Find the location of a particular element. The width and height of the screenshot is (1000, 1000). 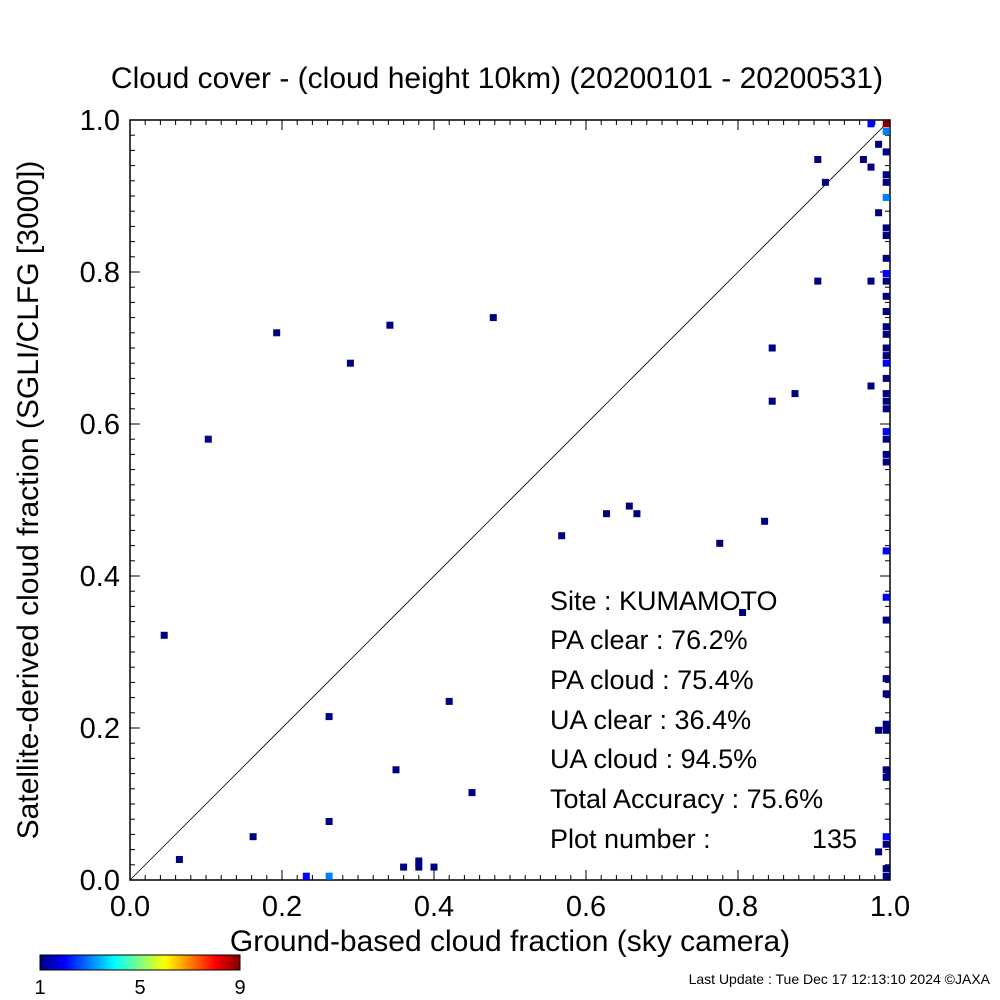

stats-site: Site : KUMAMOTO is located at coordinates (664, 601).